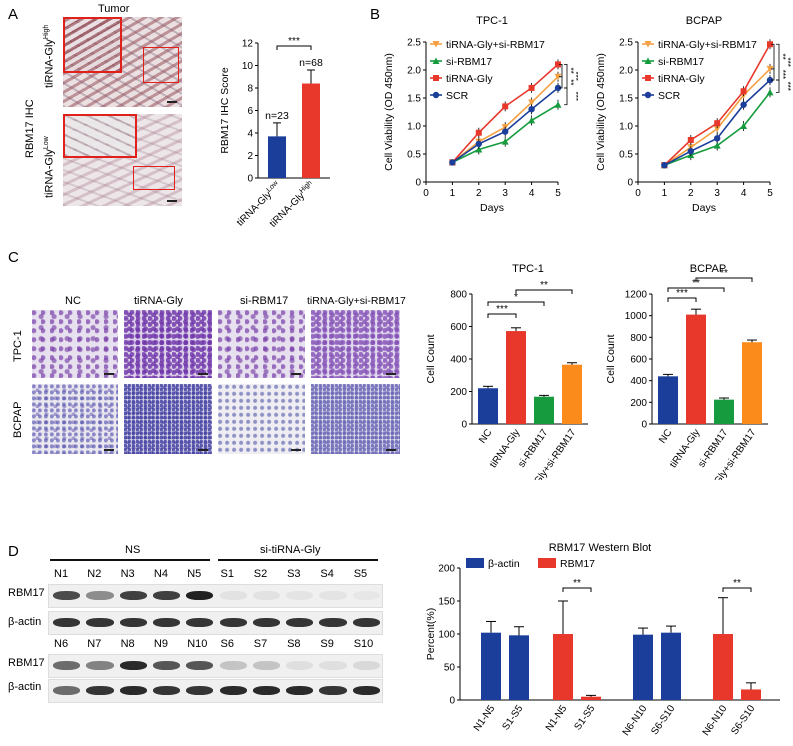  I want to click on y-tick-label: 800, so click(458, 295).